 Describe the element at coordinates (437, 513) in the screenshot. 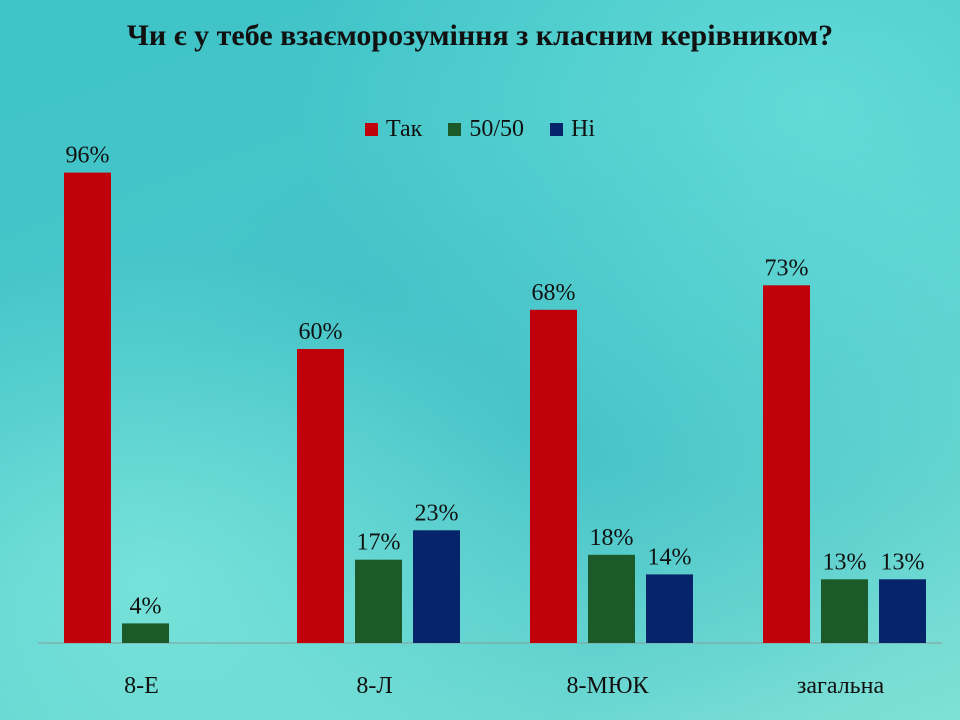

I see `data-label-1-2: 23%` at that location.